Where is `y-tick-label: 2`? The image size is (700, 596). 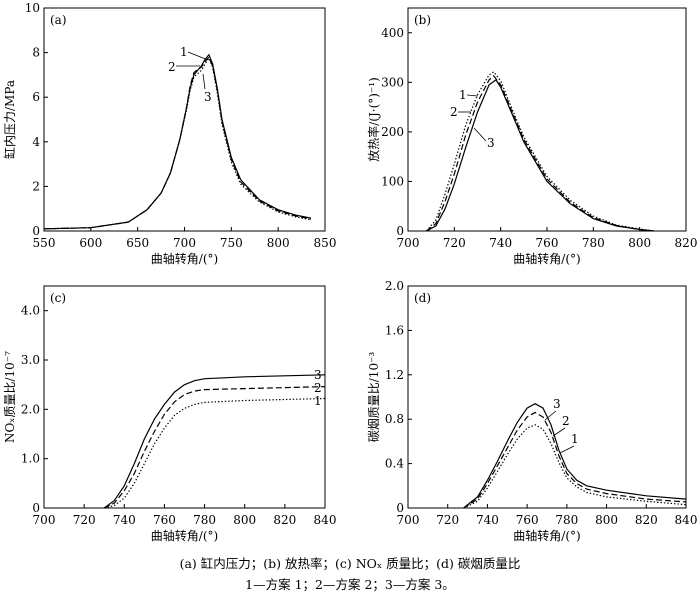
y-tick-label: 2 is located at coordinates (36, 186).